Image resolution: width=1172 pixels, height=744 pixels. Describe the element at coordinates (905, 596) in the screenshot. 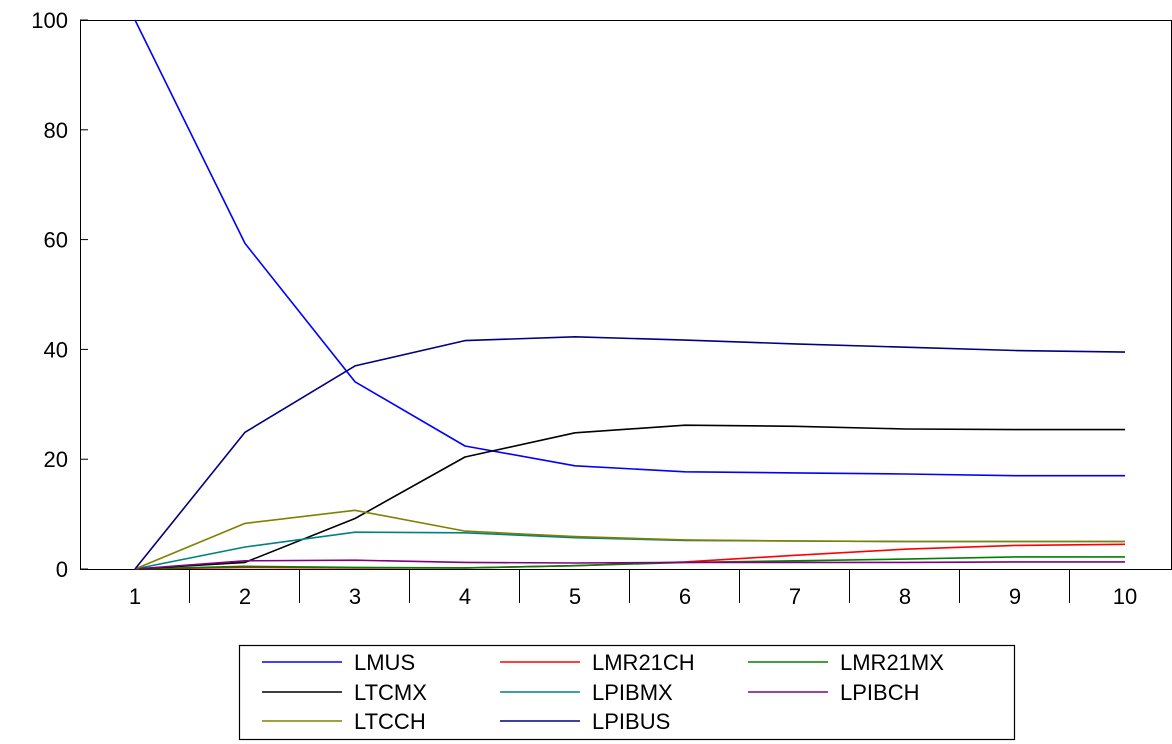

I see `x-tick-label: 8` at that location.